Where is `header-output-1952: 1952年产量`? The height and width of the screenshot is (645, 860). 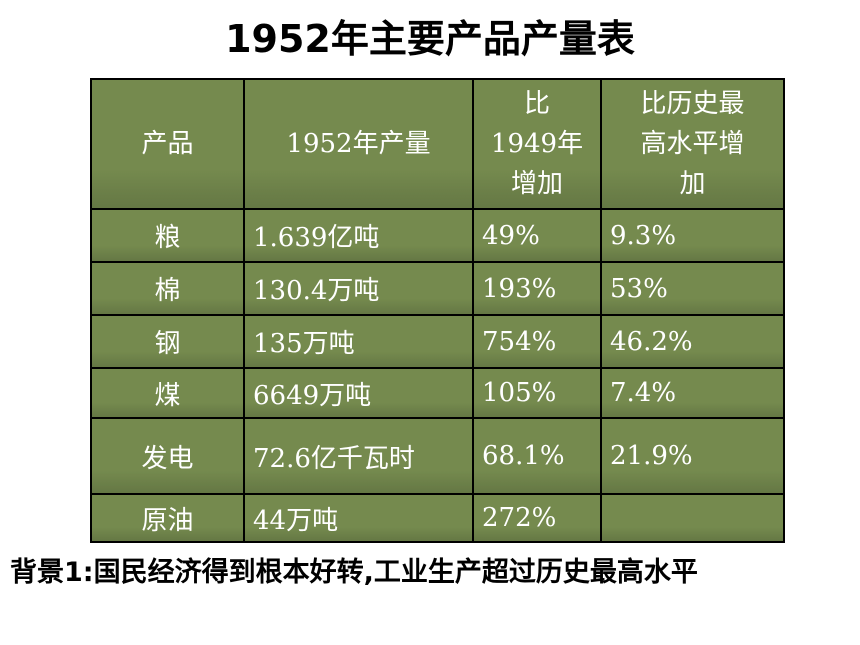 header-output-1952: 1952年产量 is located at coordinates (358, 144).